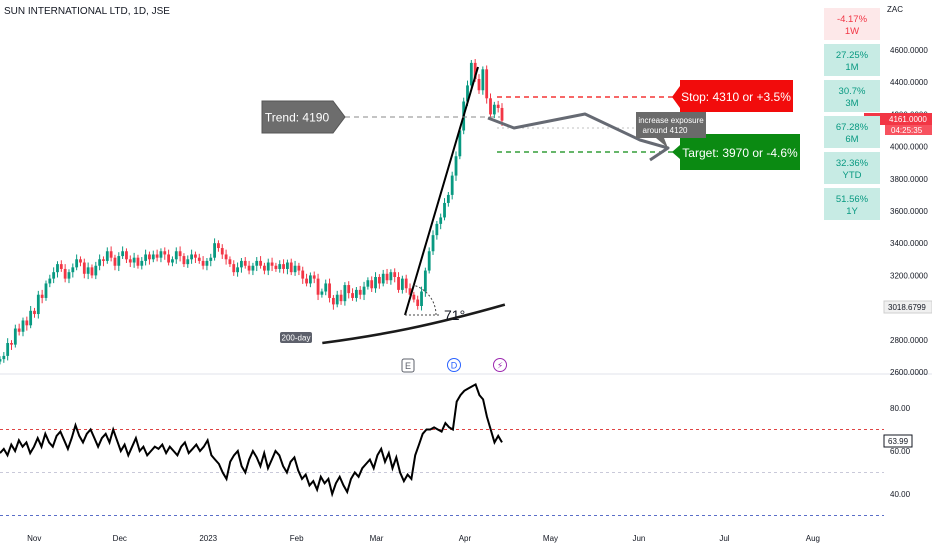  What do you see at coordinates (852, 96) in the screenshot?
I see `perf-cell-3m: 30.7%3M` at bounding box center [852, 96].